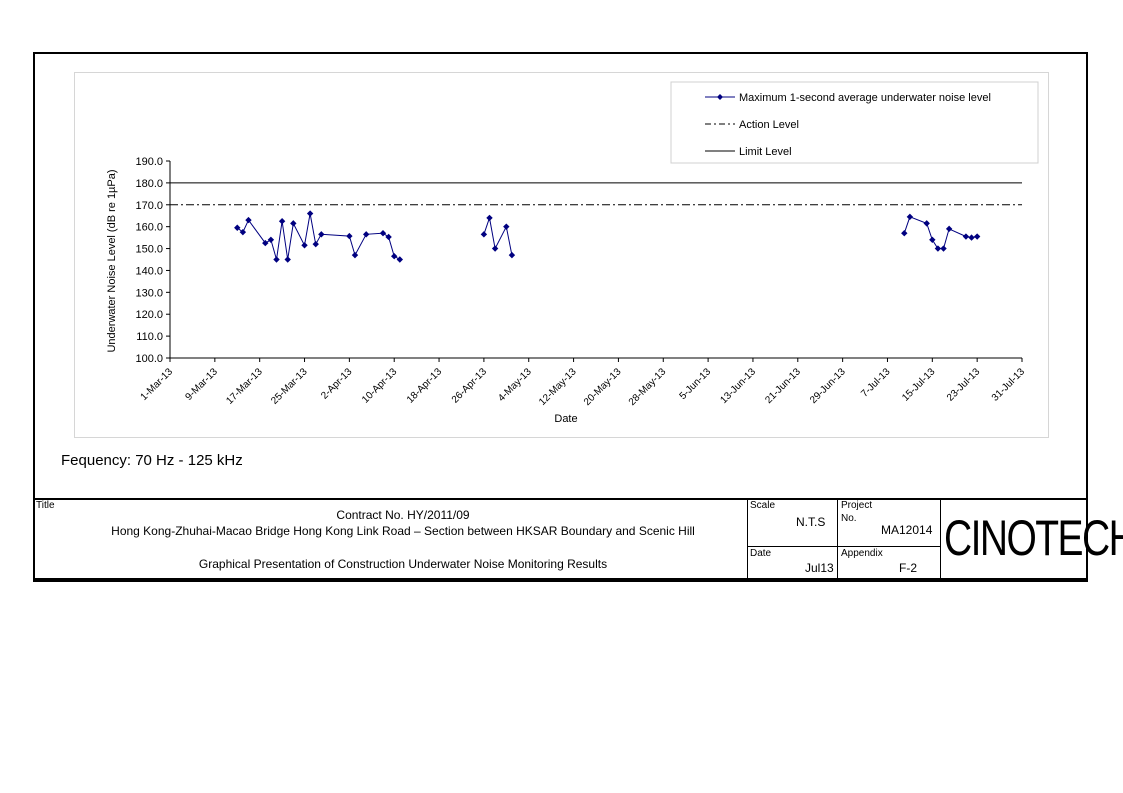  Describe the element at coordinates (769, 125) in the screenshot. I see `legend-entry: Action Level` at that location.